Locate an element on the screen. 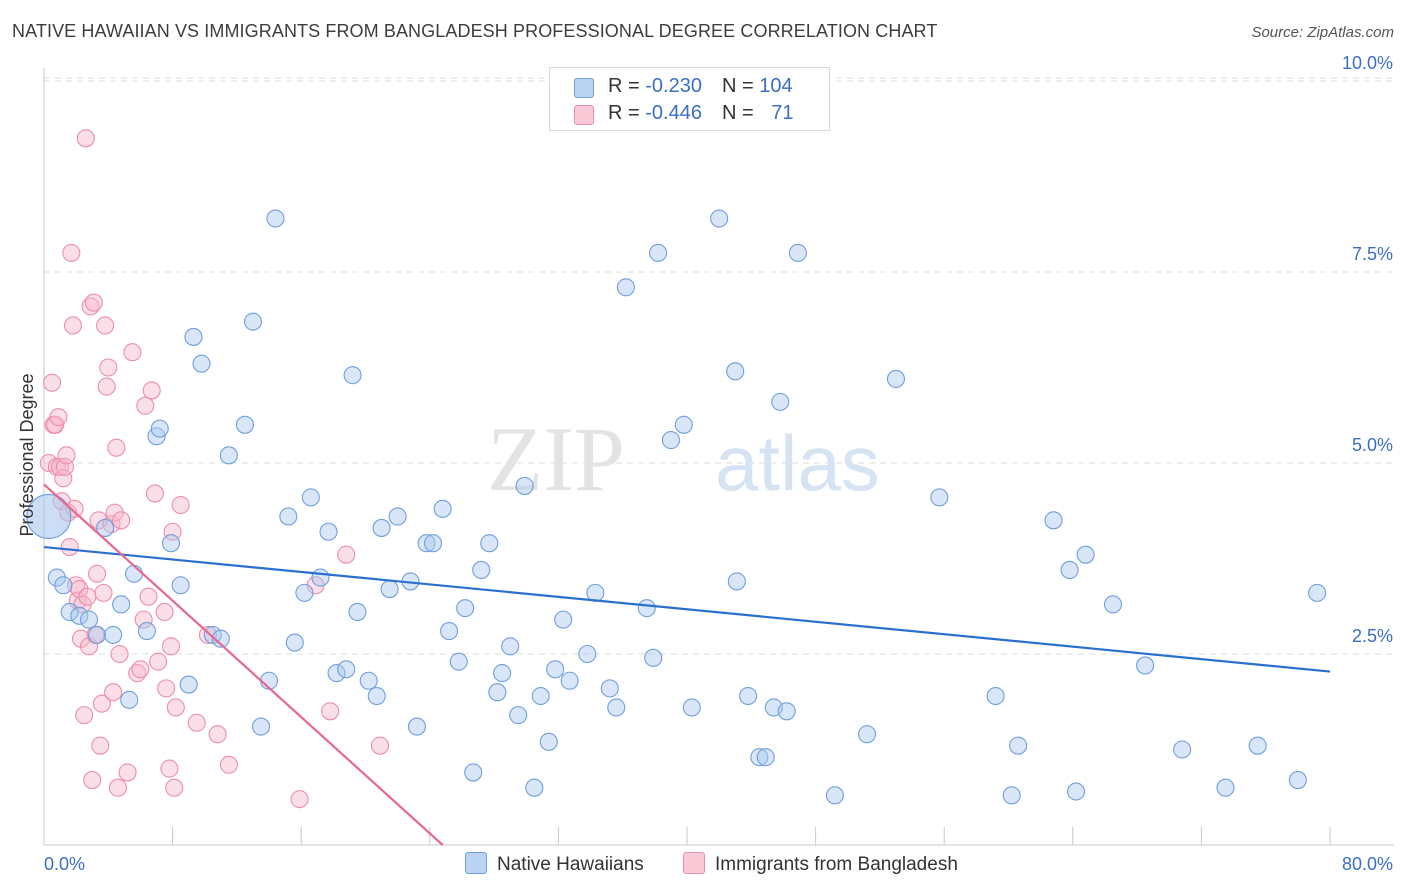 This screenshot has width=1406, height=892. legend-r-label: R = is located at coordinates (627, 86).